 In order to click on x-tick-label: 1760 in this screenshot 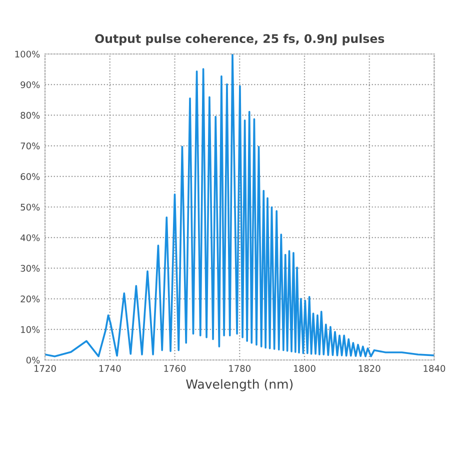, I will do `click(175, 368)`.